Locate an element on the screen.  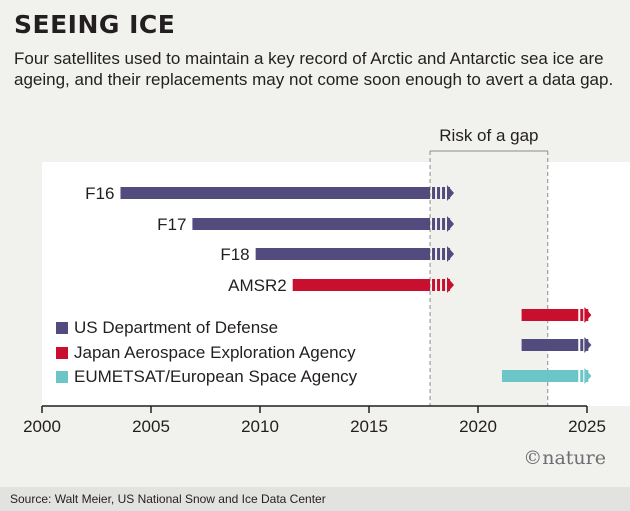
legend-label-0: US Department of Defense is located at coordinates (176, 327).